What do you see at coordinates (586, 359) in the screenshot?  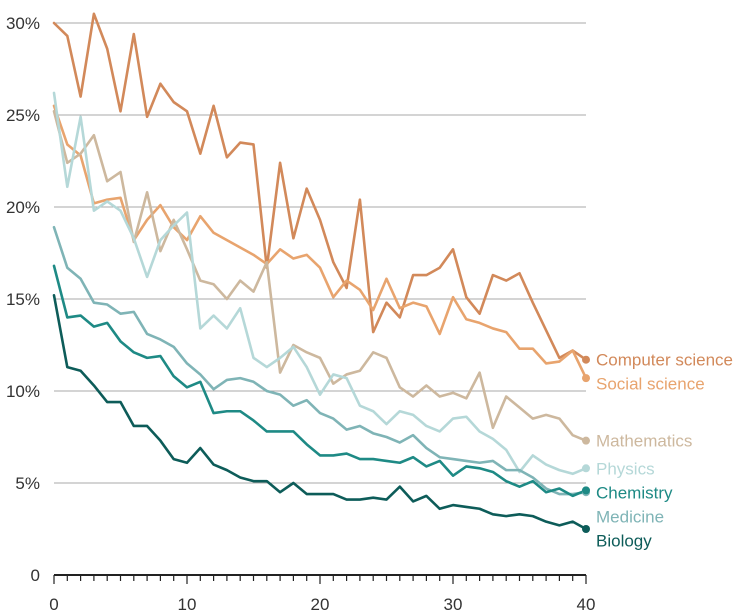 I see `computer-science-end-marker` at bounding box center [586, 359].